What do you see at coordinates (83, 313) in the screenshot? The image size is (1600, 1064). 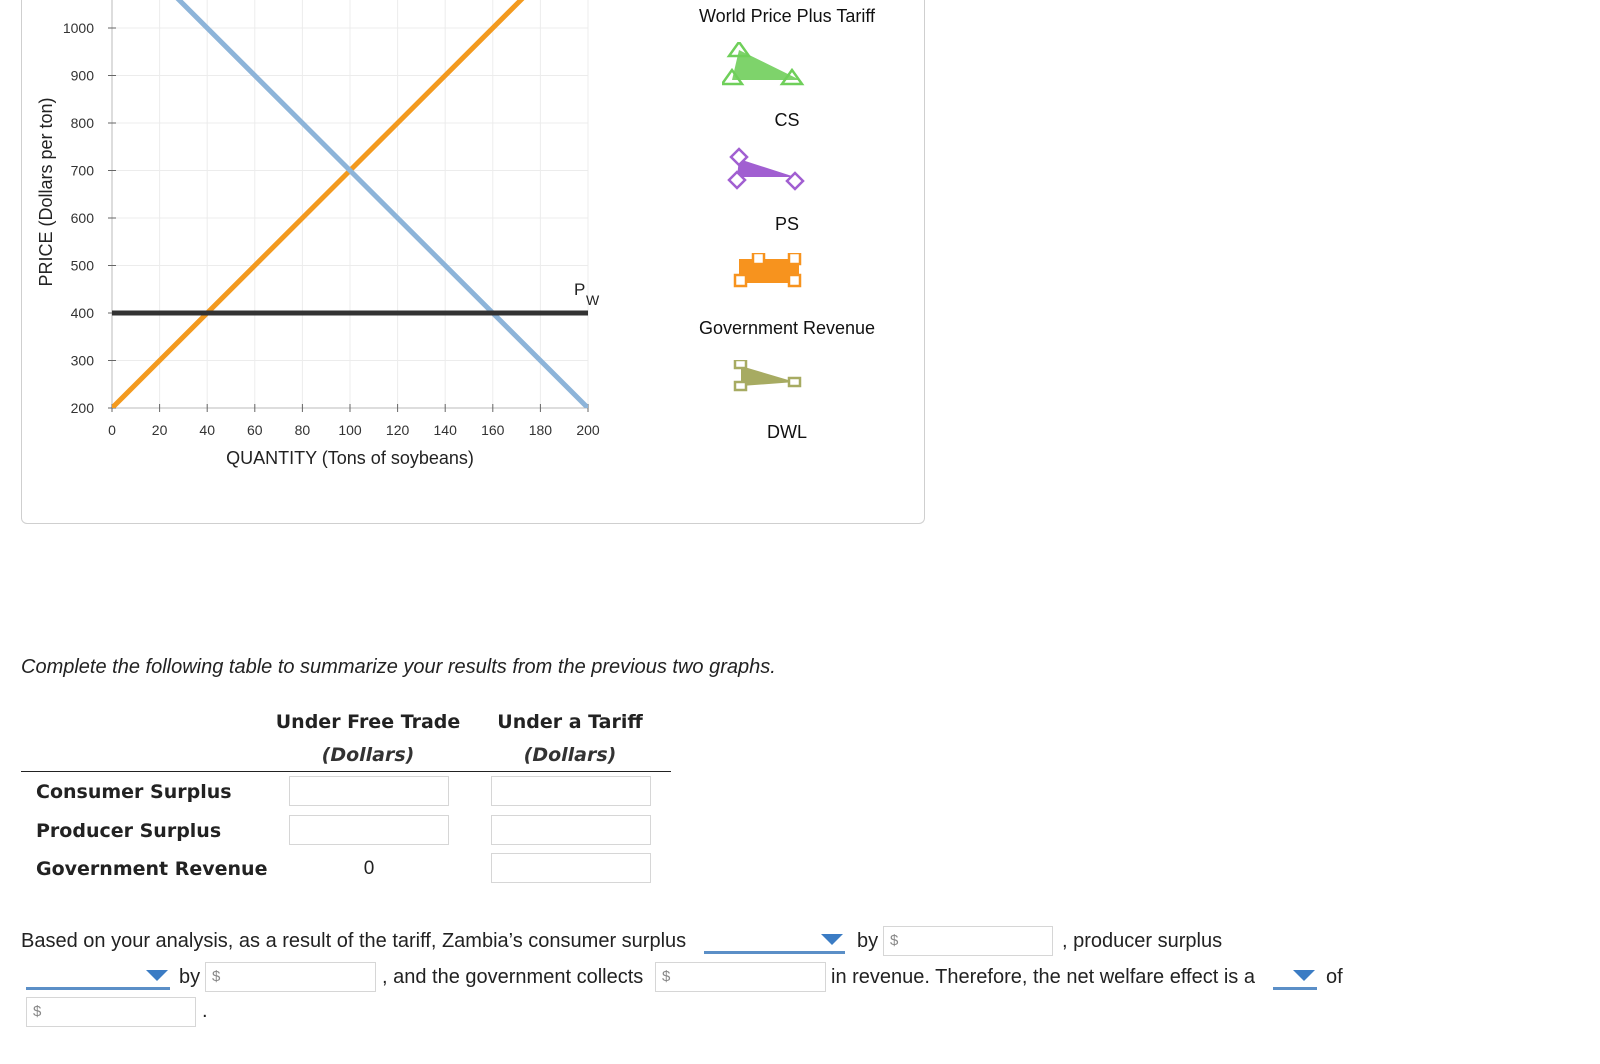 I see `y-tick-label: 400` at bounding box center [83, 313].